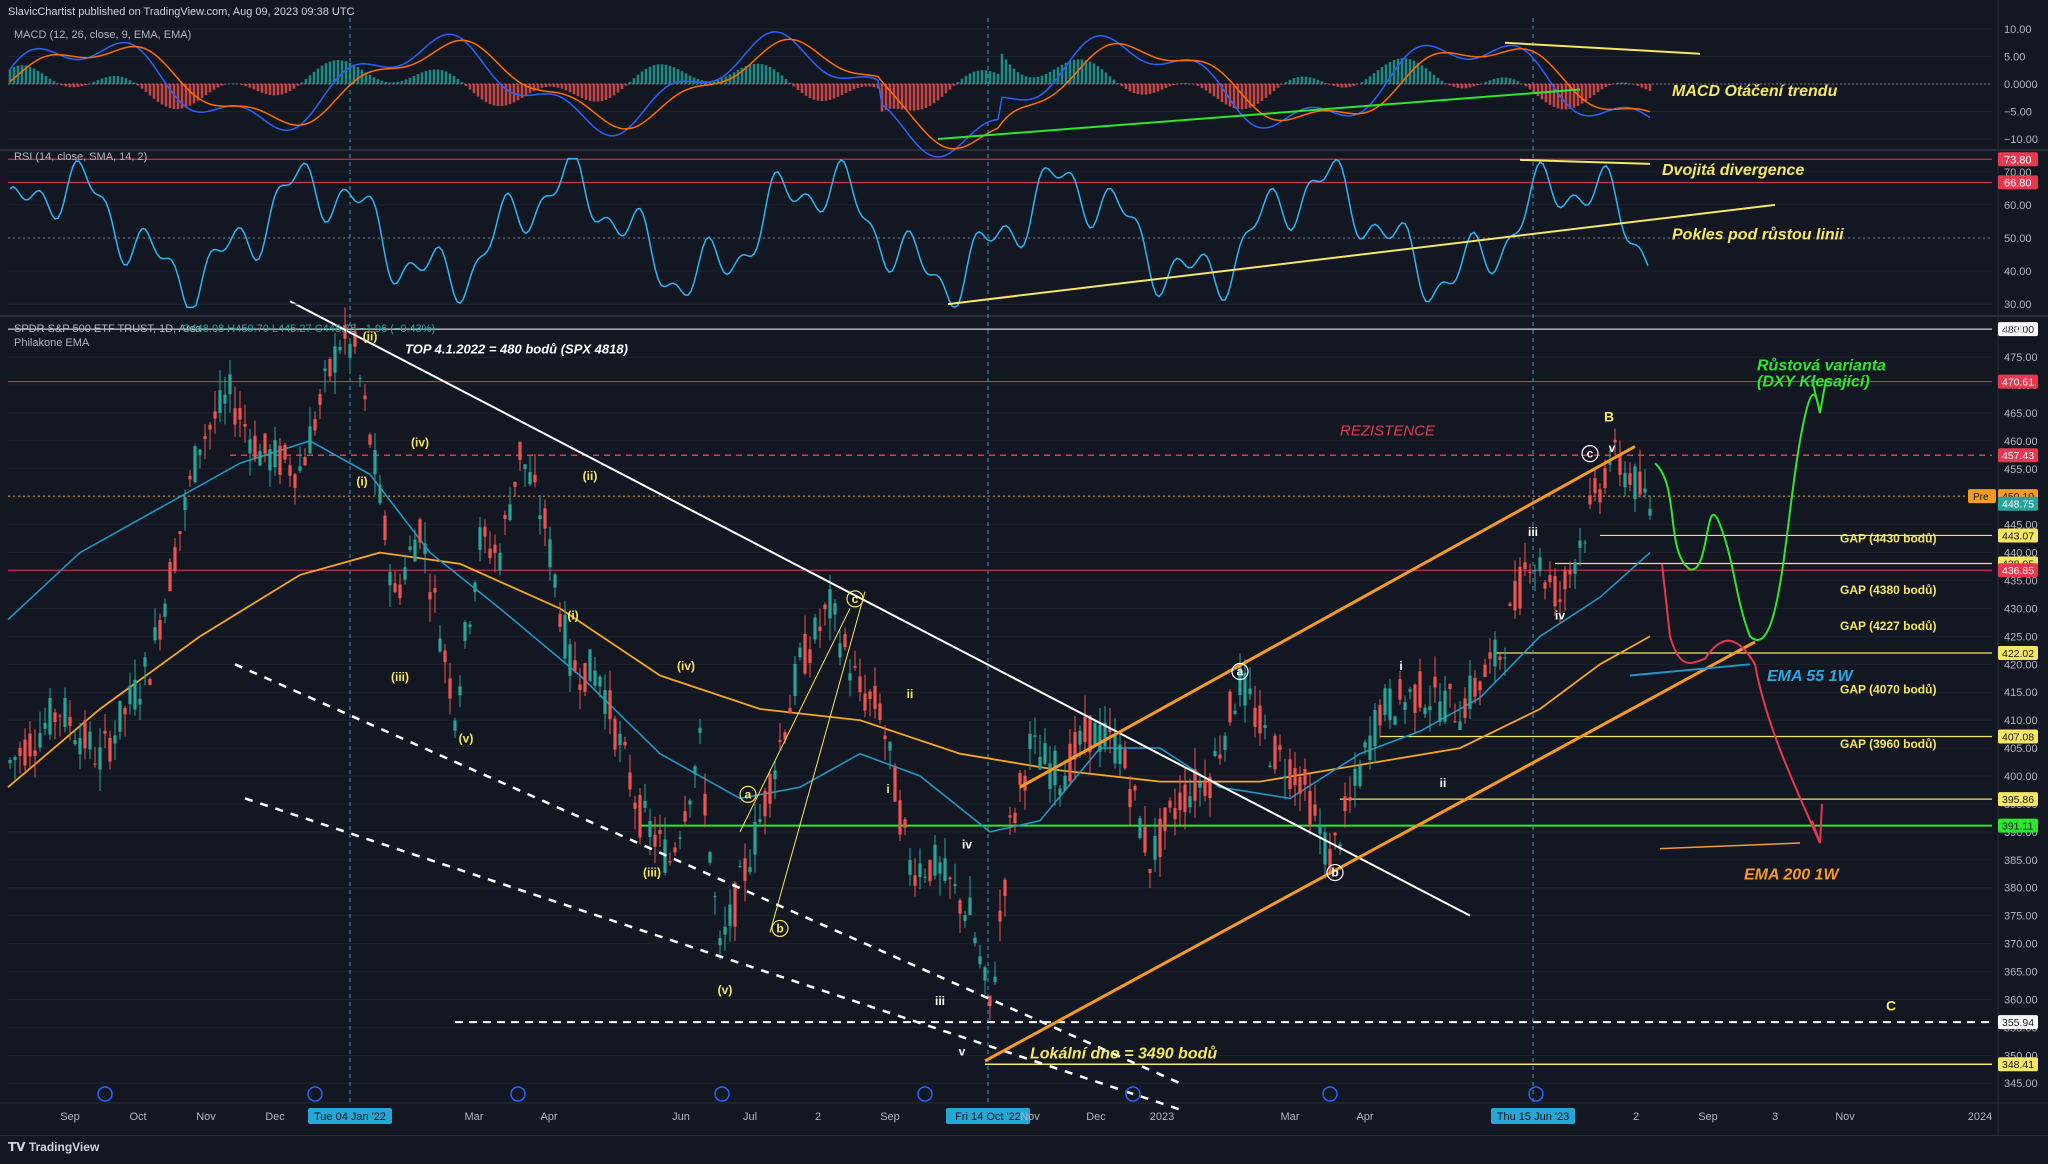 The width and height of the screenshot is (2048, 1164). What do you see at coordinates (1024, 1147) in the screenshot?
I see `footer-bar` at bounding box center [1024, 1147].